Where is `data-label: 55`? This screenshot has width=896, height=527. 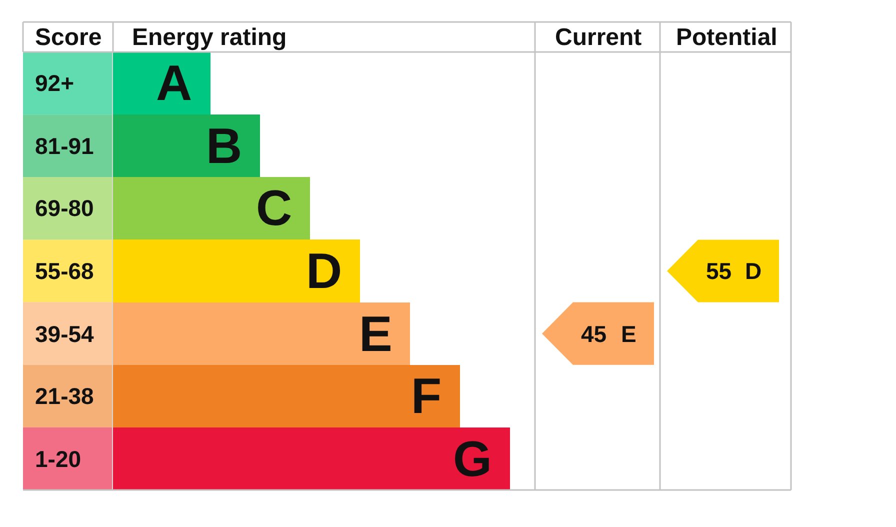 data-label: 55 is located at coordinates (719, 271).